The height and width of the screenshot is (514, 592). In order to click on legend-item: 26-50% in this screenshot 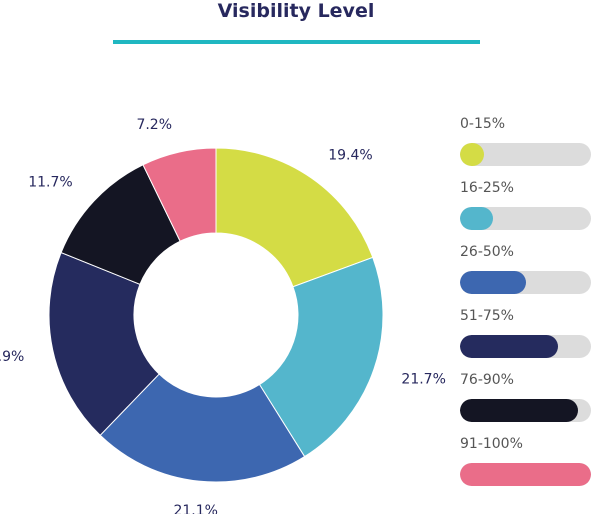, I will do `click(525, 268)`.